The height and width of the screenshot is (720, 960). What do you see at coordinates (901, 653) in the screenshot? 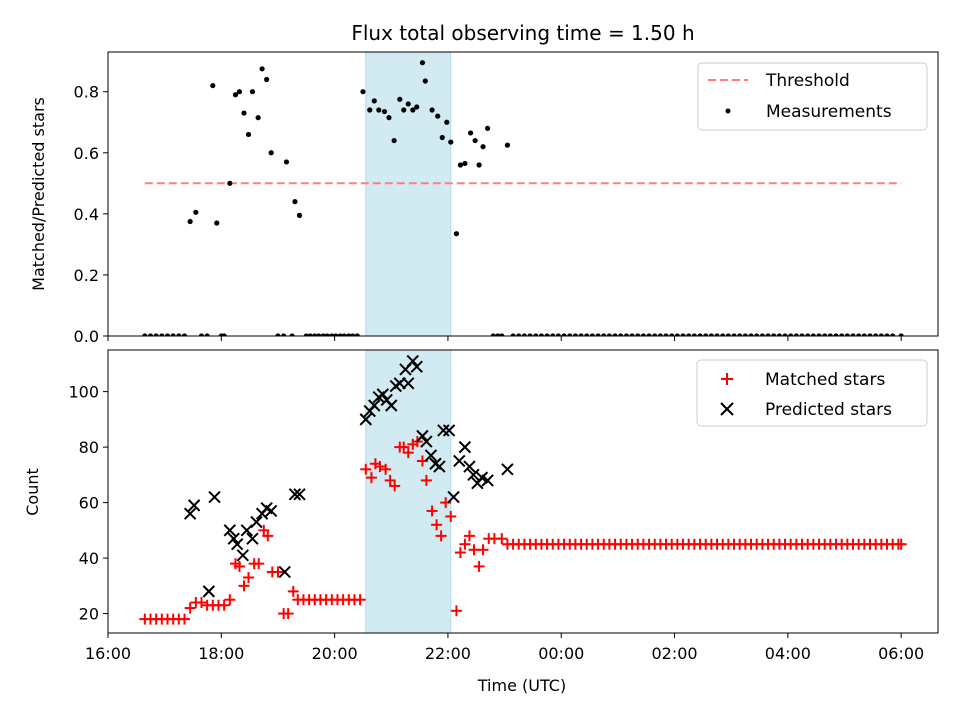
I see `x-tick-label: 06:00` at bounding box center [901, 653].